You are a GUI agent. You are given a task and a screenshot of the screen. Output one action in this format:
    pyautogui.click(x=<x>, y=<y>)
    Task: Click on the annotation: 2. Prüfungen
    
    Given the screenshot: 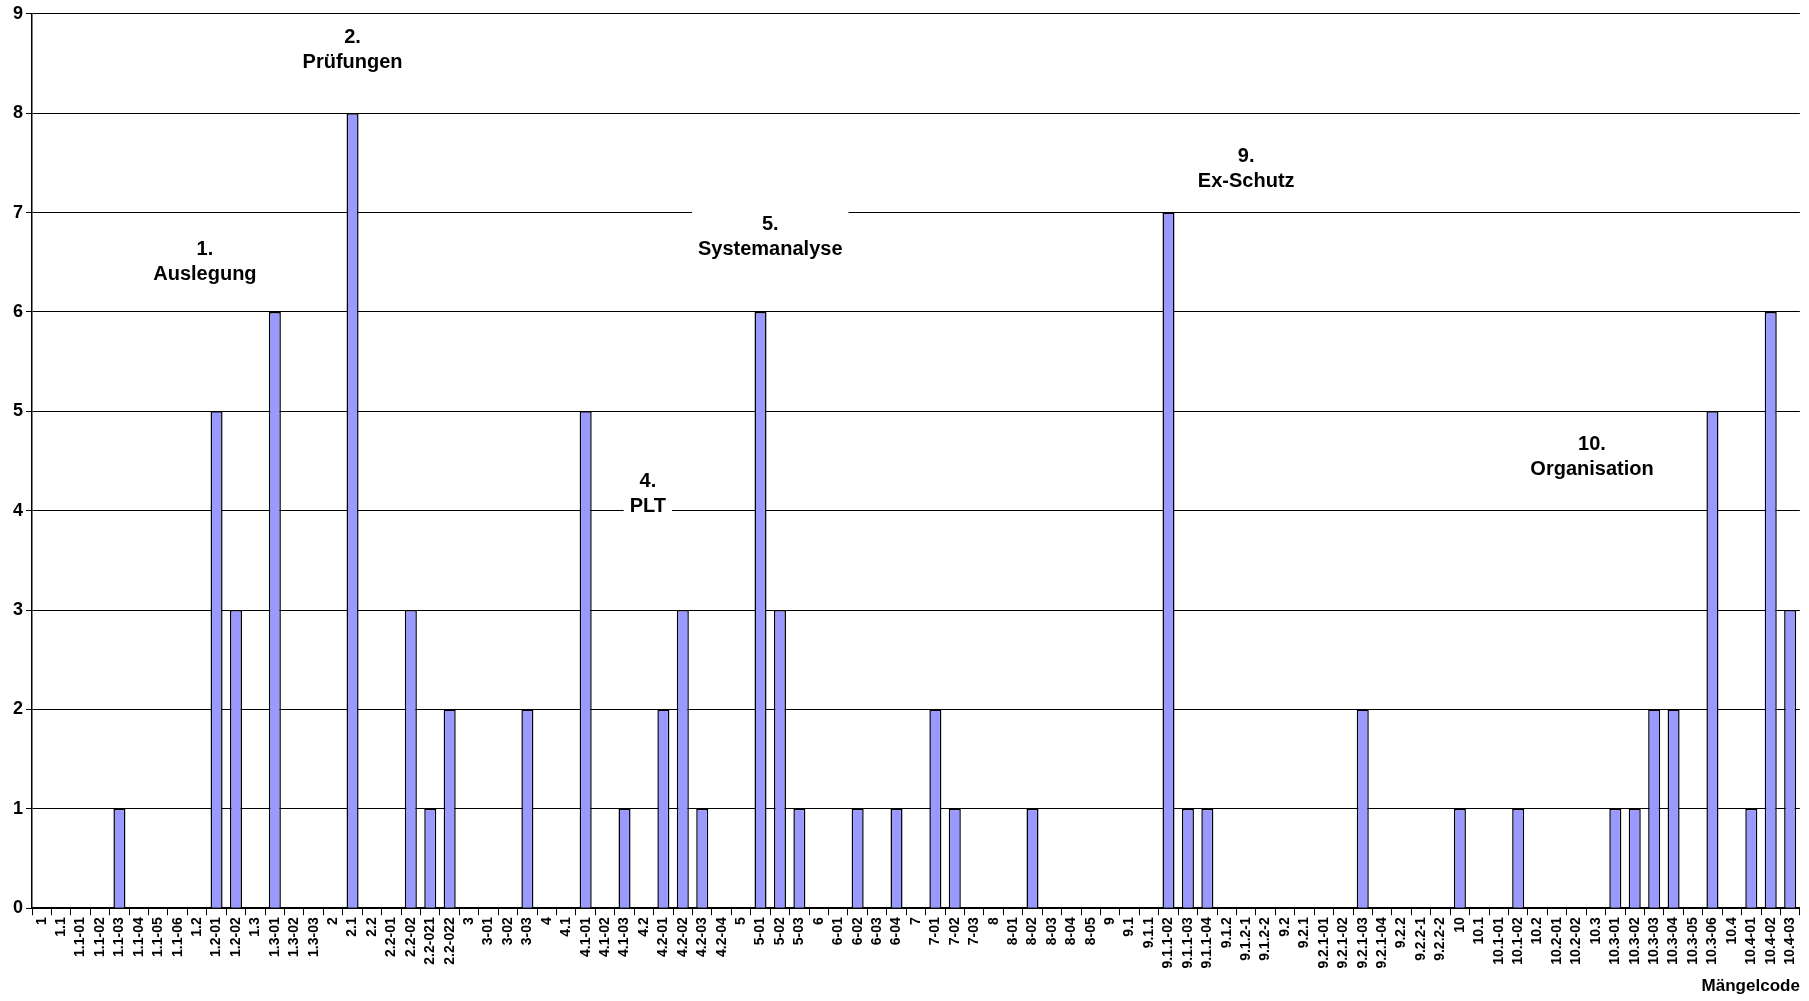 What is the action you would take?
    pyautogui.click(x=352, y=48)
    